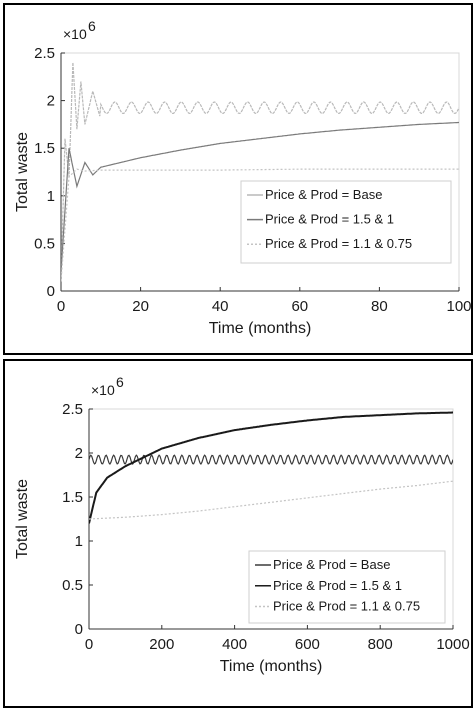 The image size is (476, 711). Describe the element at coordinates (379, 306) in the screenshot. I see `x-tick-label: 80` at that location.